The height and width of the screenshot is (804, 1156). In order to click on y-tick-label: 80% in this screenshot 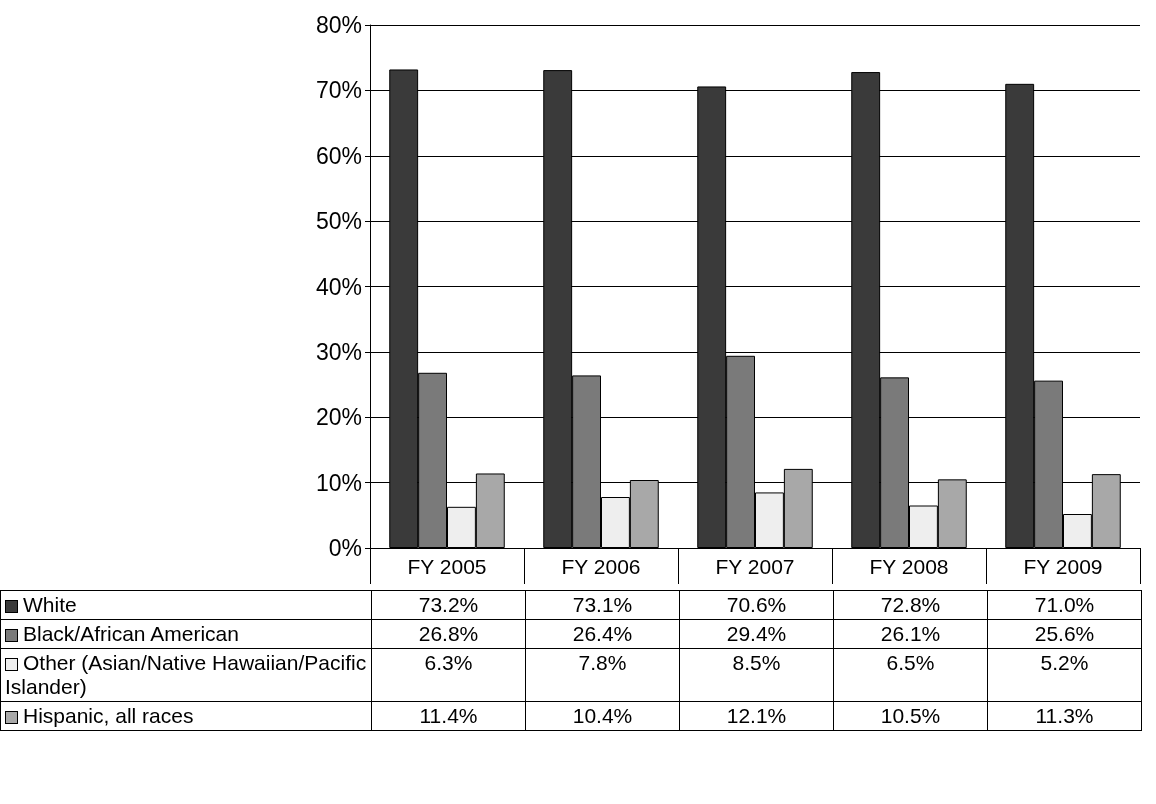, I will do `click(338, 25)`.